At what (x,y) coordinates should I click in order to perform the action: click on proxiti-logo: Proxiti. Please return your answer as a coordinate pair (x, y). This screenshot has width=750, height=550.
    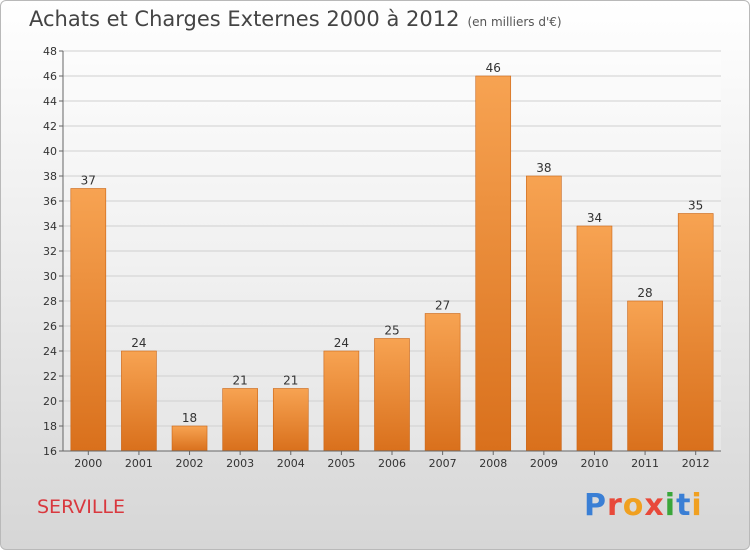
    Looking at the image, I should click on (643, 505).